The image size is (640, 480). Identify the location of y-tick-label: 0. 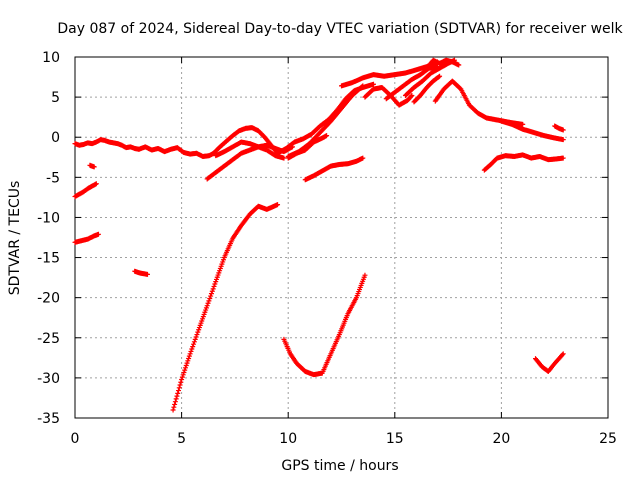
(55, 138).